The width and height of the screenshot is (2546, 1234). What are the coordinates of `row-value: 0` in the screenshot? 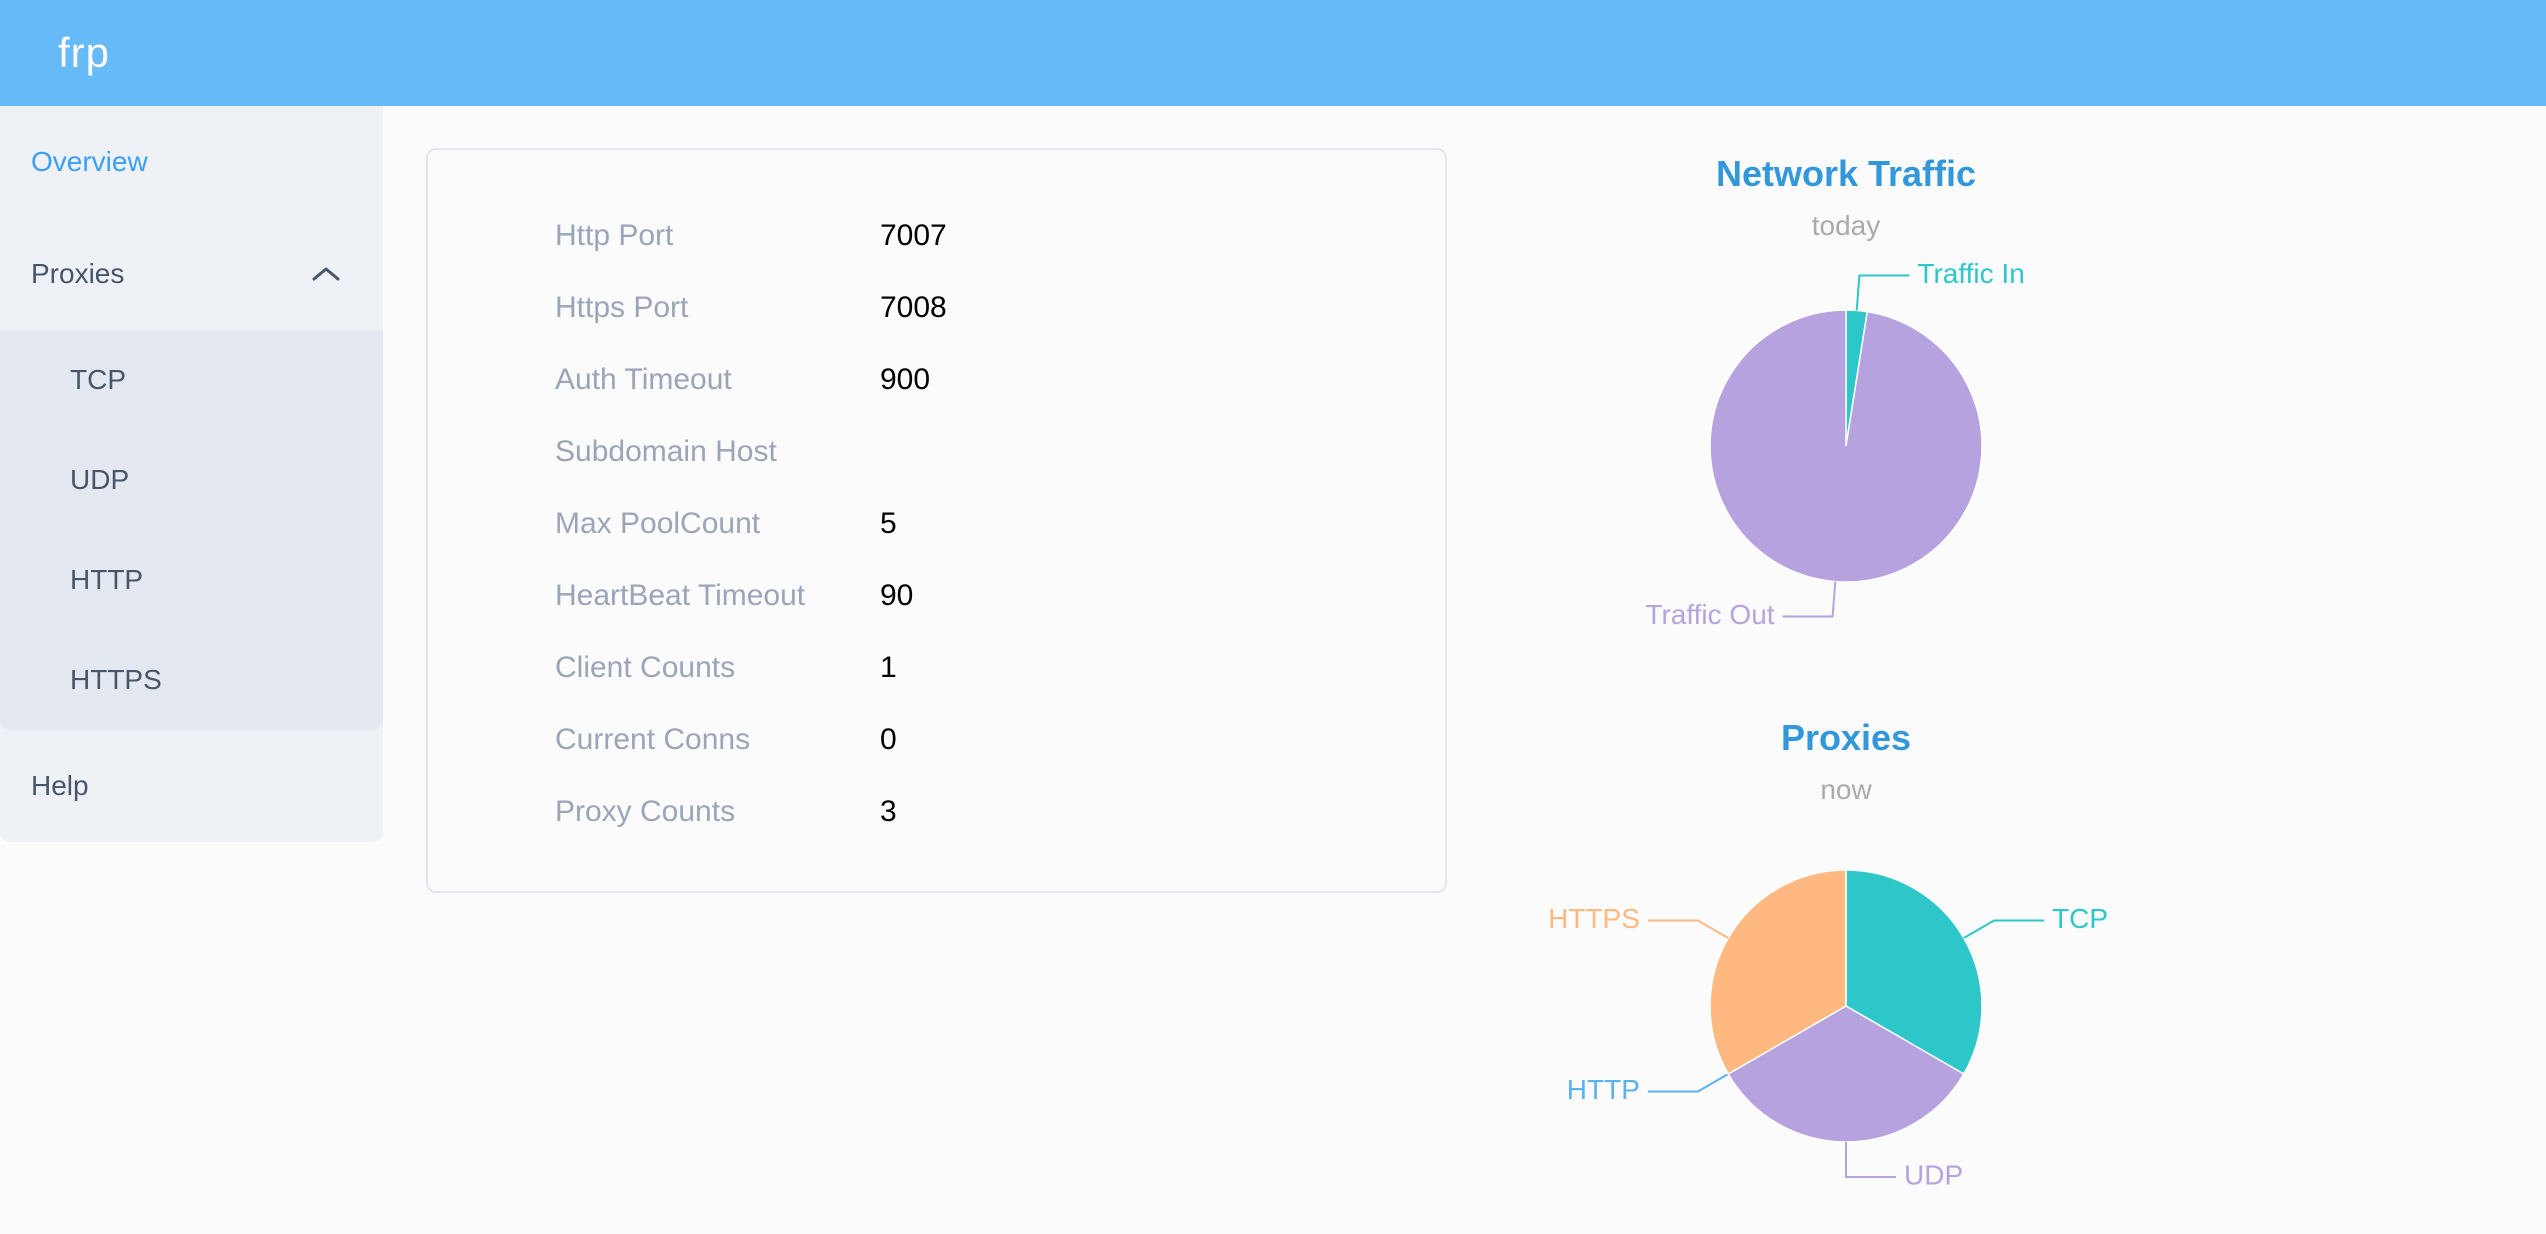 It's located at (888, 739).